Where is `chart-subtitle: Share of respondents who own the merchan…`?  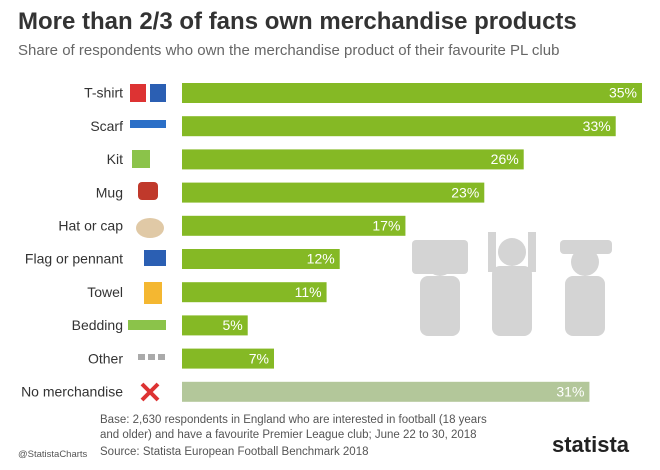 chart-subtitle: Share of respondents who own the merchan… is located at coordinates (289, 50).